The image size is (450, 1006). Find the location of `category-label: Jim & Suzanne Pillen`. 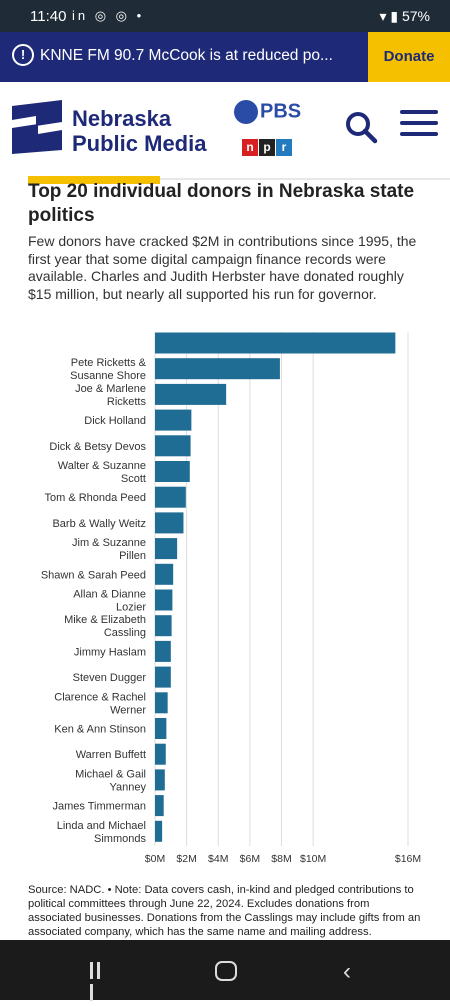

category-label: Jim & Suzanne Pillen is located at coordinates (109, 549).